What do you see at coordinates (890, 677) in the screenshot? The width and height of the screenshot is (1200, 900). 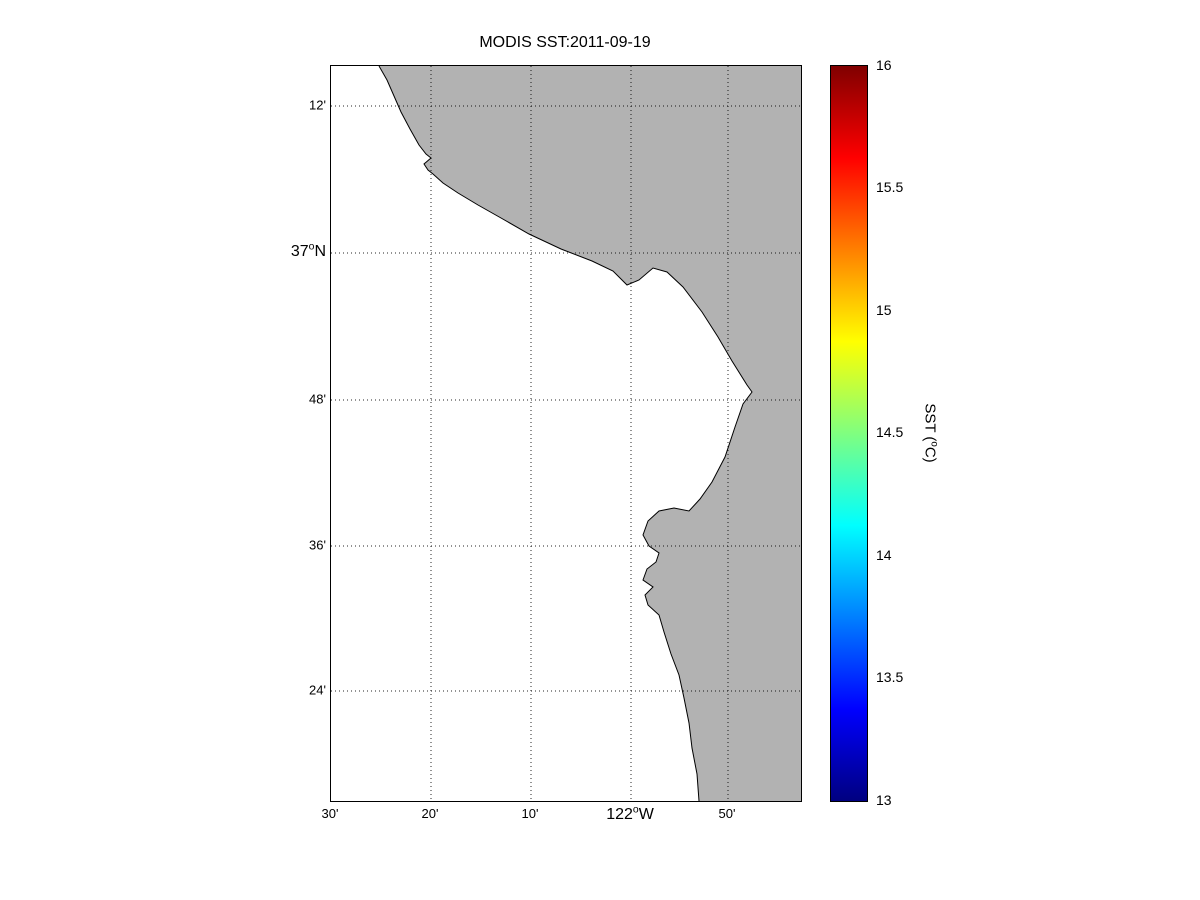 I see `colorbar-tick-13-5: 13.5` at bounding box center [890, 677].